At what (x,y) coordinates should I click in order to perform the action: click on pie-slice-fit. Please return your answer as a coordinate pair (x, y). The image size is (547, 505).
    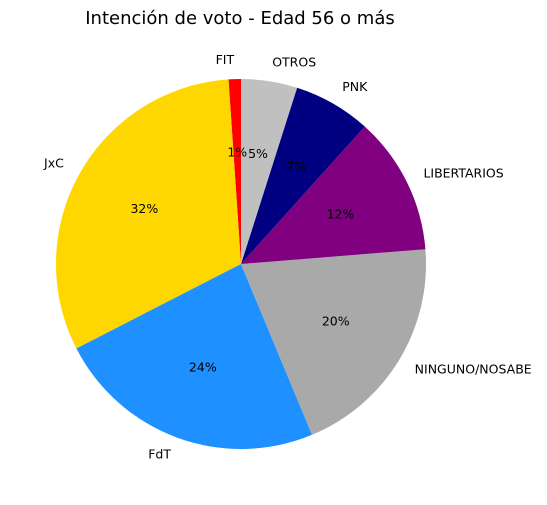
    Looking at the image, I should click on (234, 171).